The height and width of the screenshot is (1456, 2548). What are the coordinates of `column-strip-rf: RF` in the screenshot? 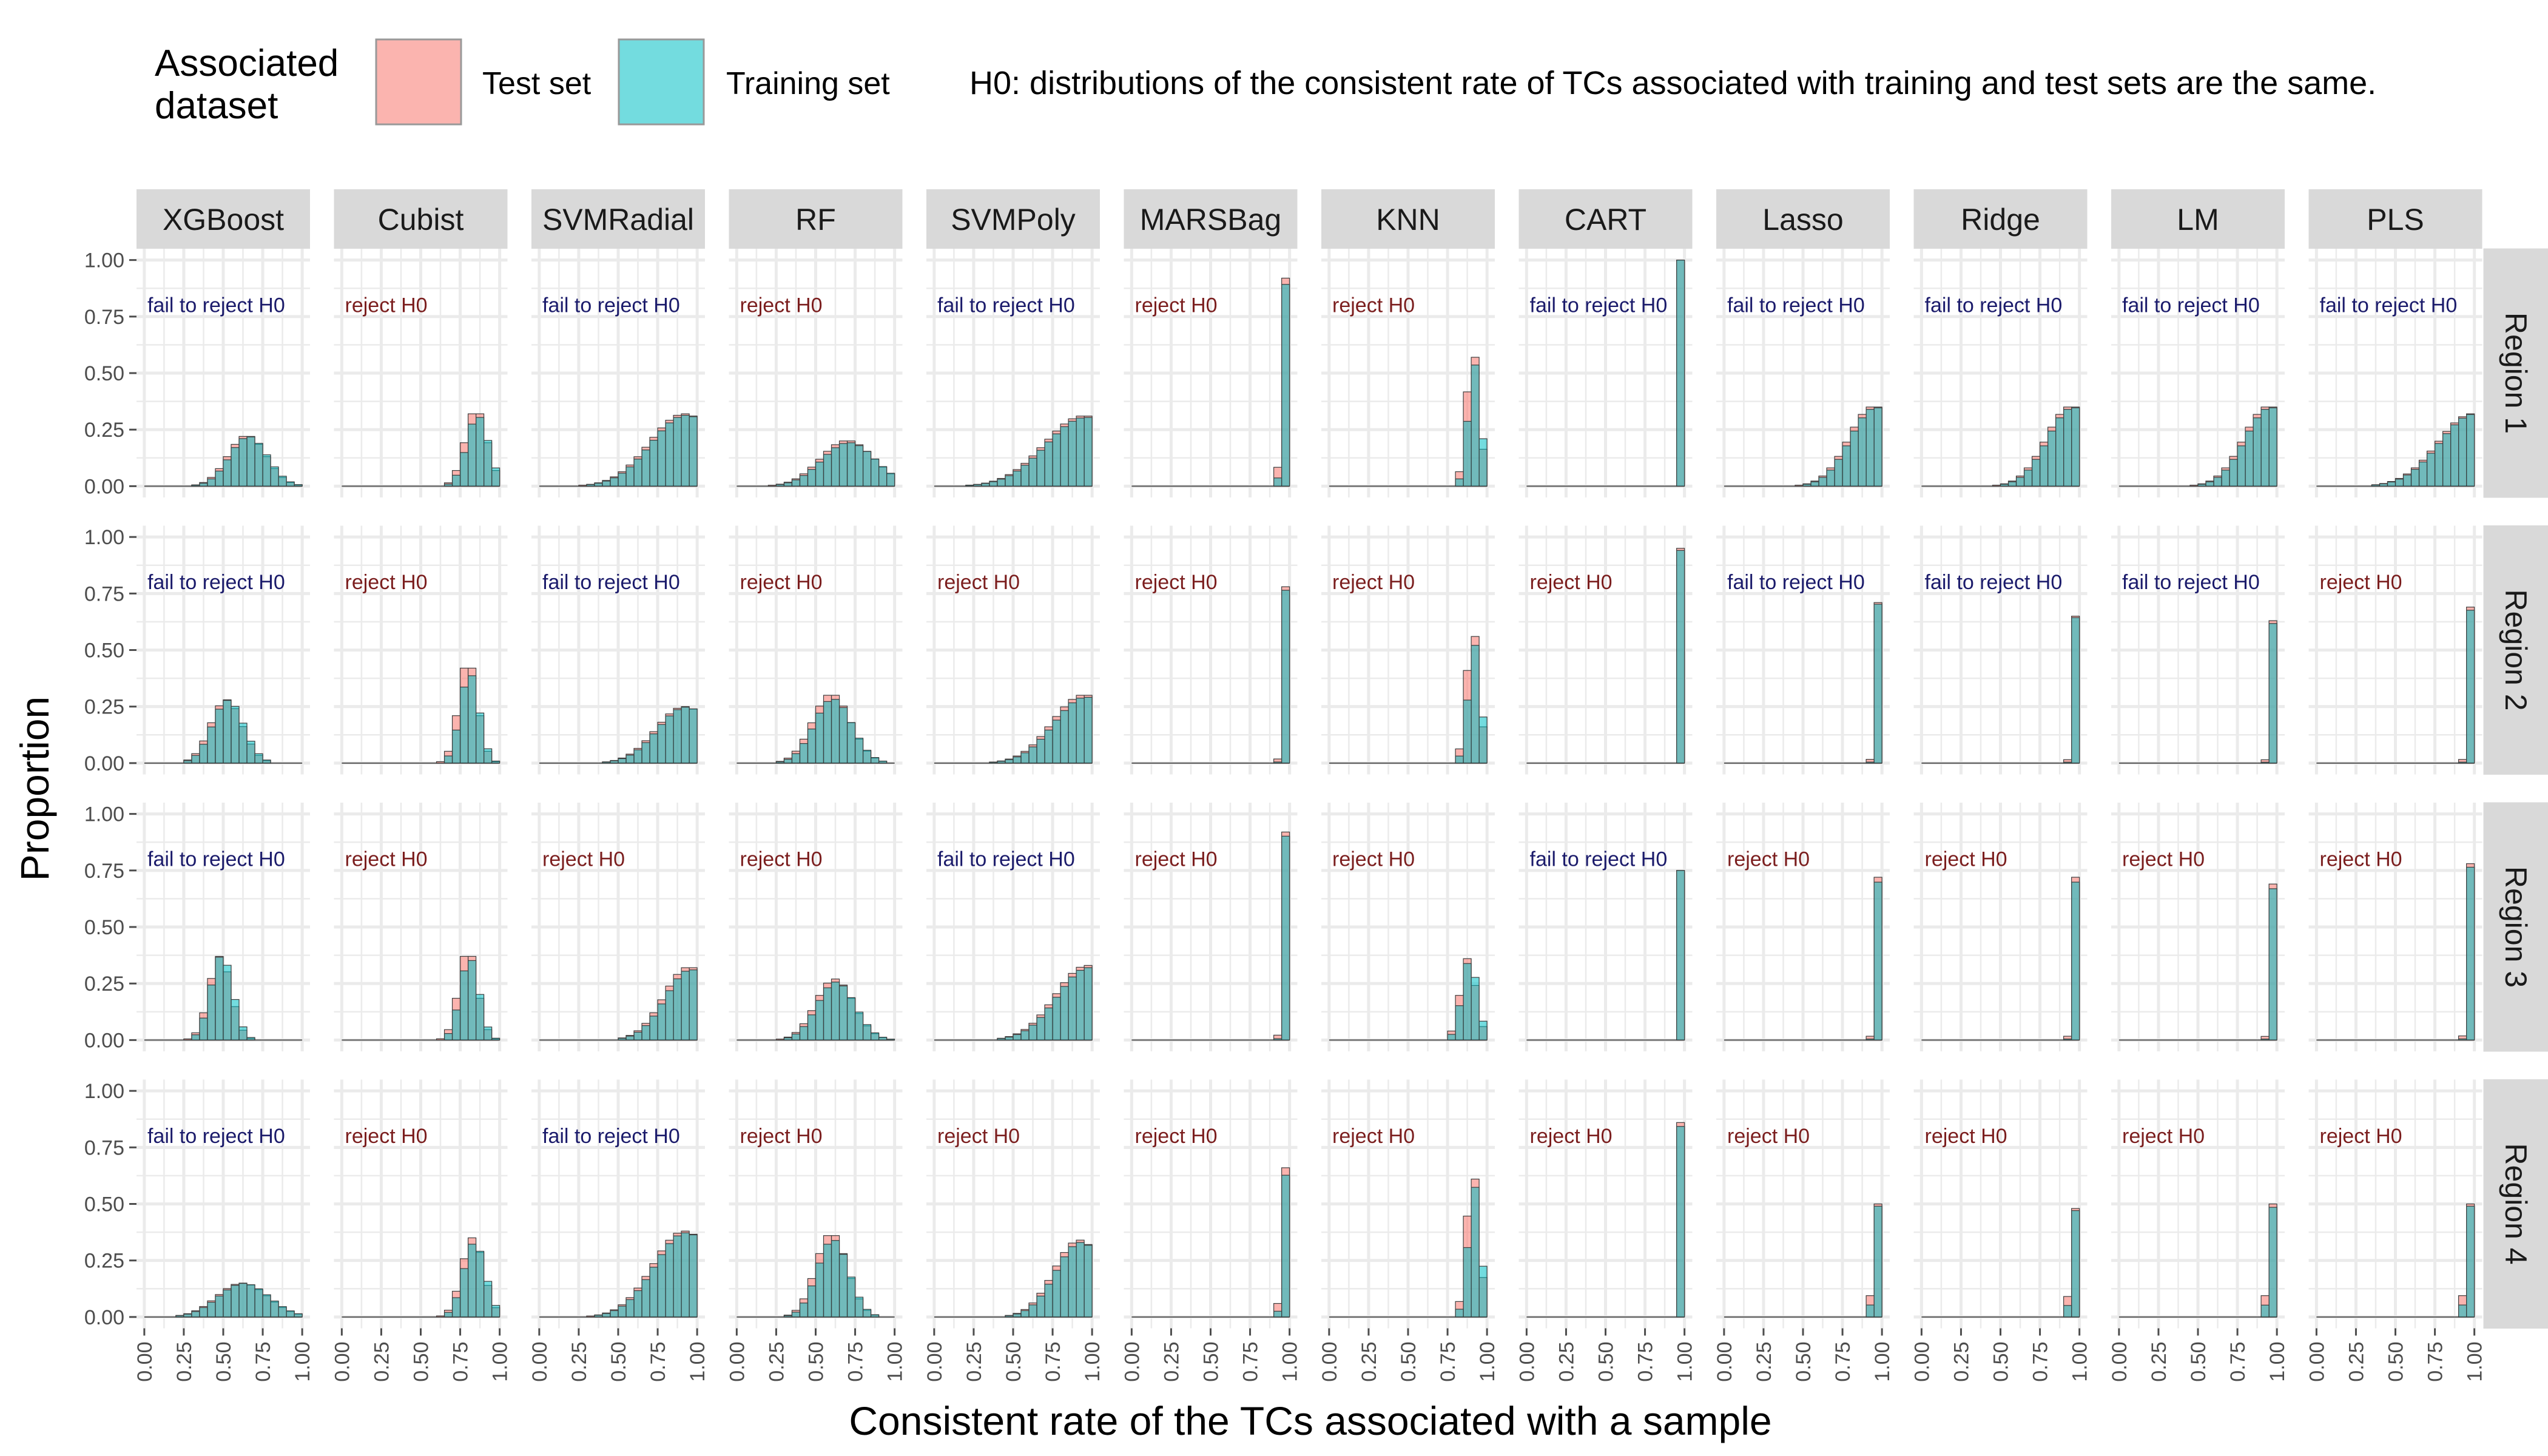 It's located at (816, 219).